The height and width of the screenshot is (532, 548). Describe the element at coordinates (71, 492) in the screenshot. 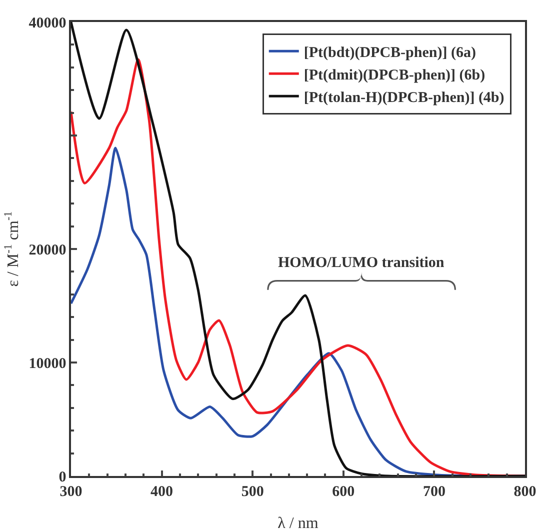

I see `x-tick-label: 300` at that location.